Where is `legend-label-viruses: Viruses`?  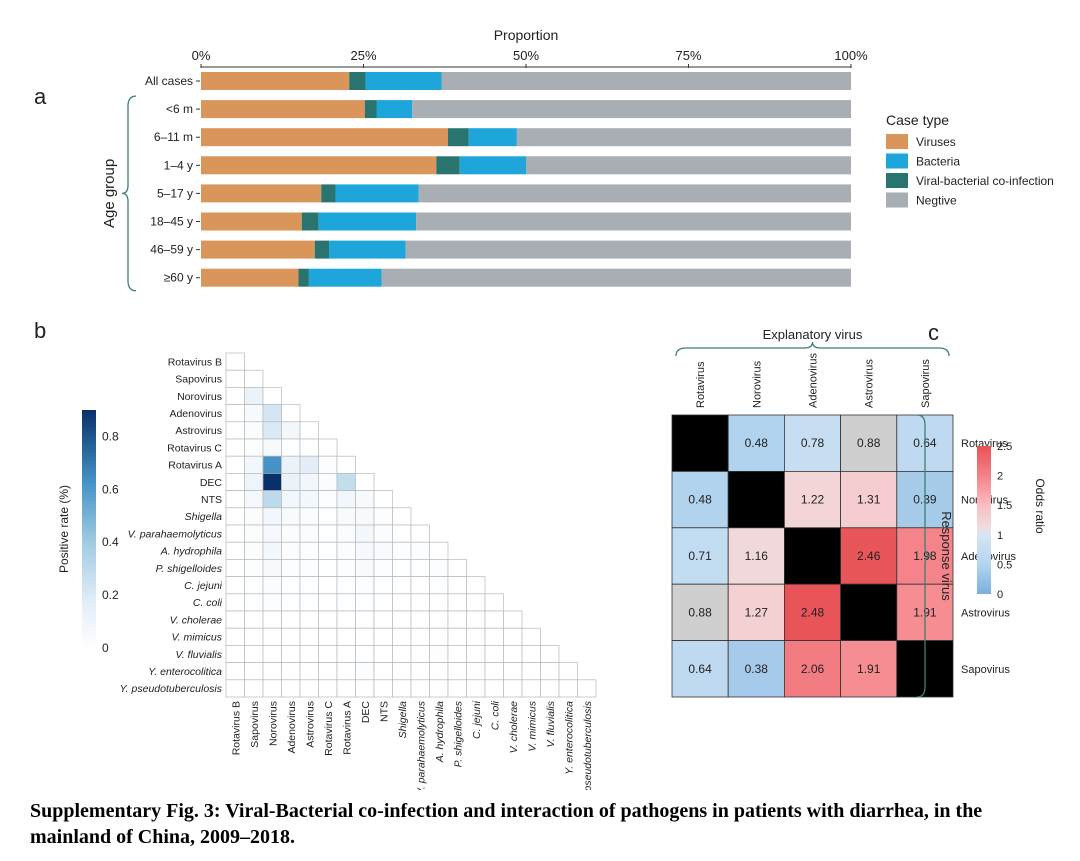 legend-label-viruses: Viruses is located at coordinates (936, 142).